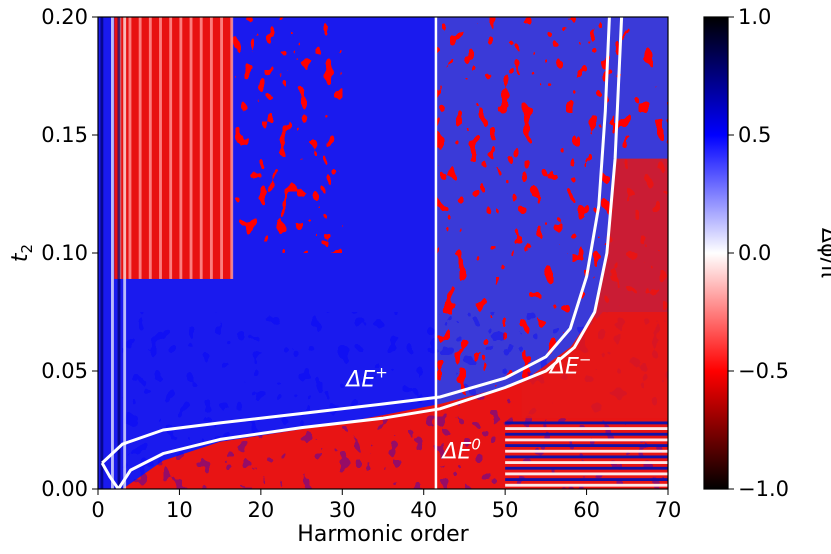 This screenshot has width=831, height=554. Describe the element at coordinates (585, 359) in the screenshot. I see `annotation-superscript: −` at that location.